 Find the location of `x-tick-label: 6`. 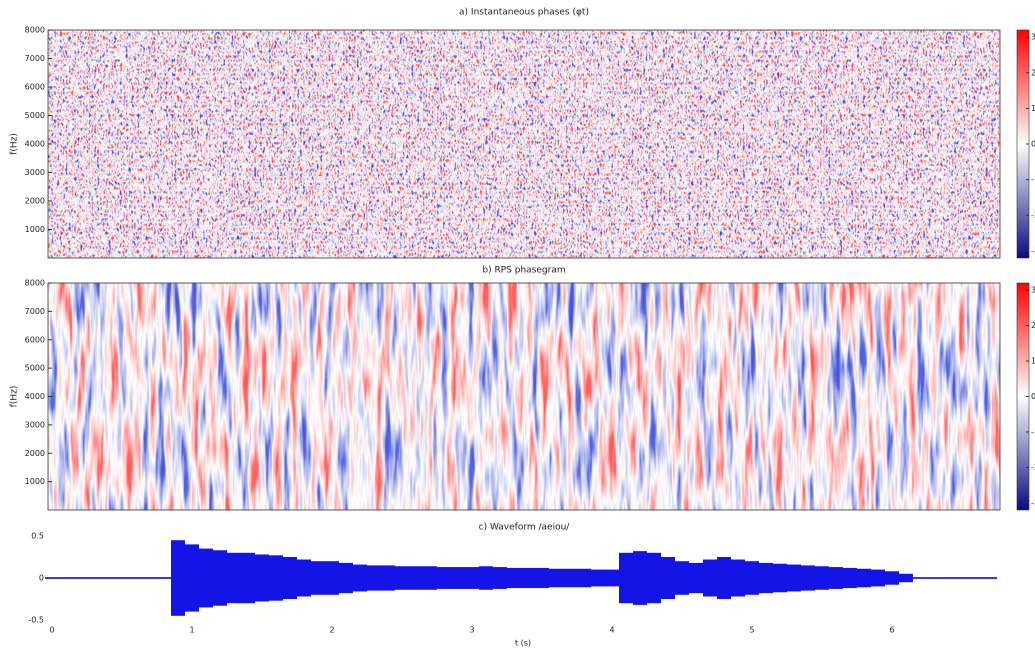

x-tick-label: 6 is located at coordinates (891, 630).